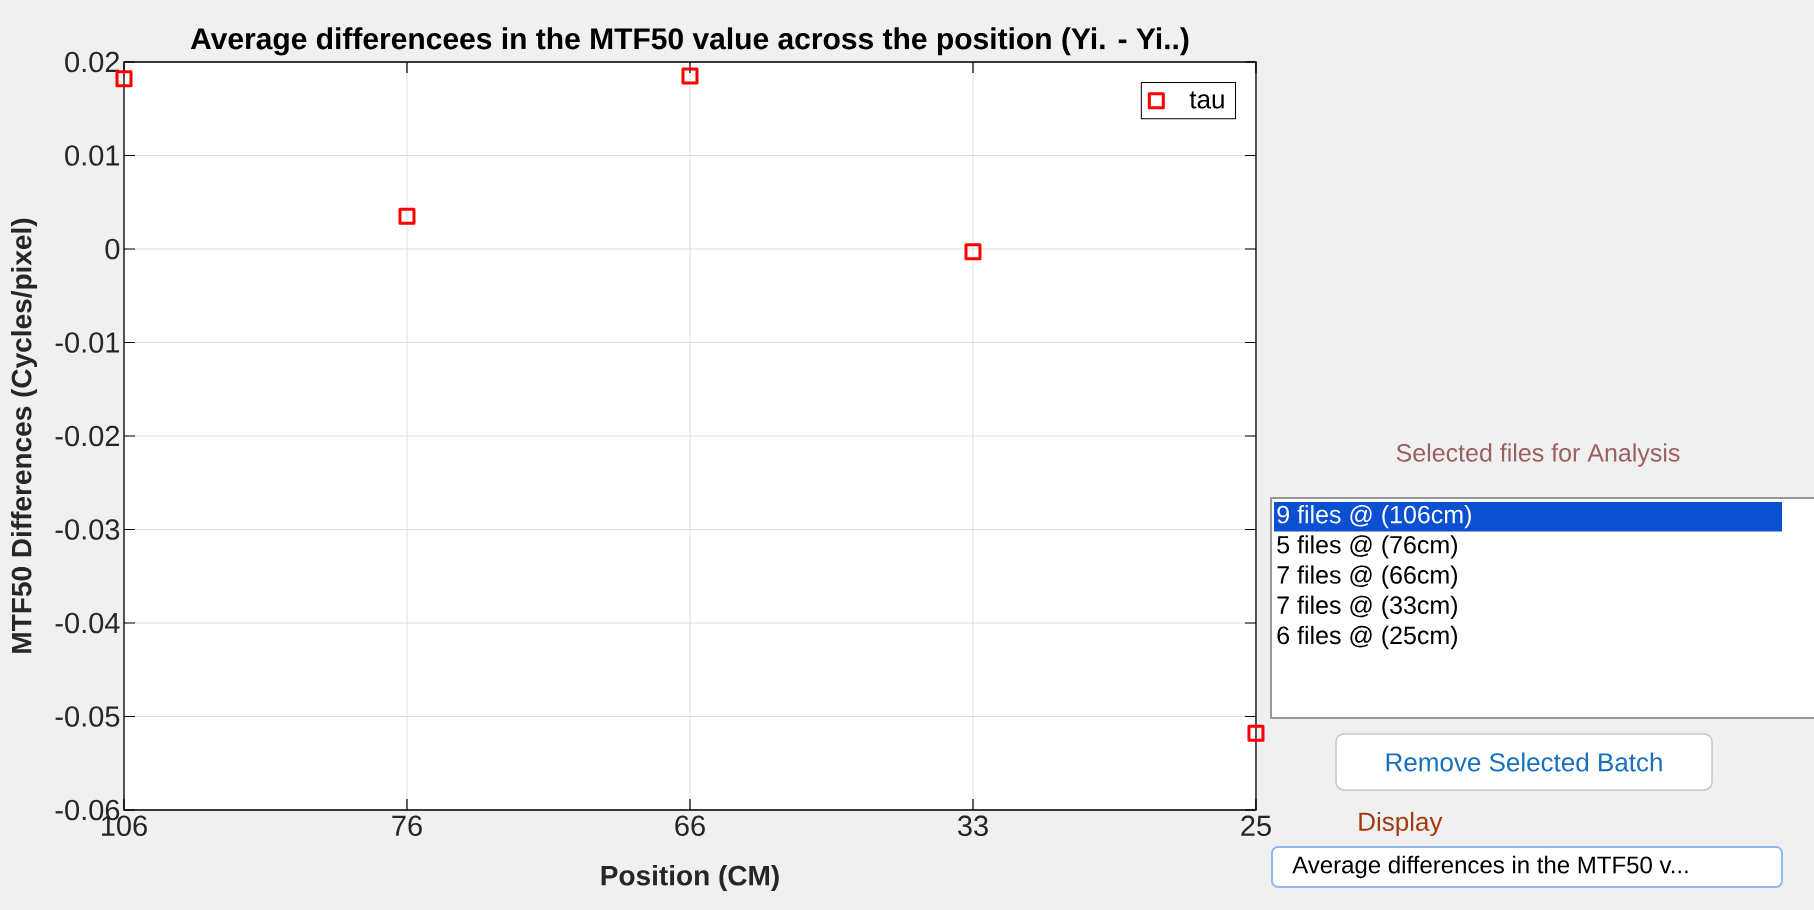 Image resolution: width=1814 pixels, height=910 pixels. I want to click on text: 5 files @ (76cm), so click(1367, 547).